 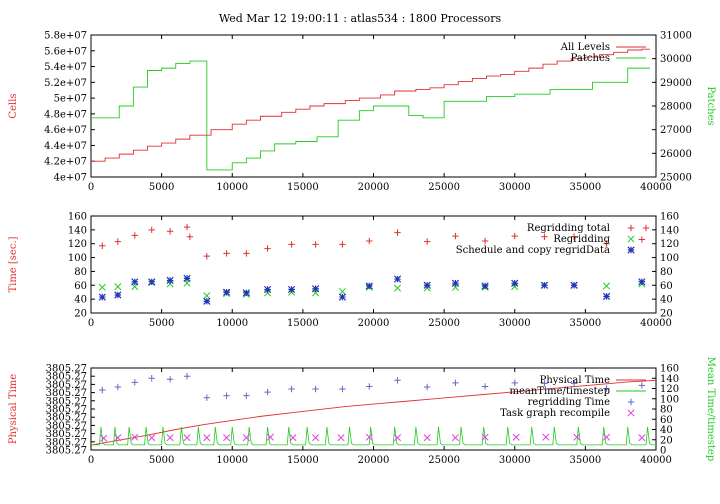 What do you see at coordinates (65, 51) in the screenshot?
I see `y-tick-label: 5.6e+07` at bounding box center [65, 51].